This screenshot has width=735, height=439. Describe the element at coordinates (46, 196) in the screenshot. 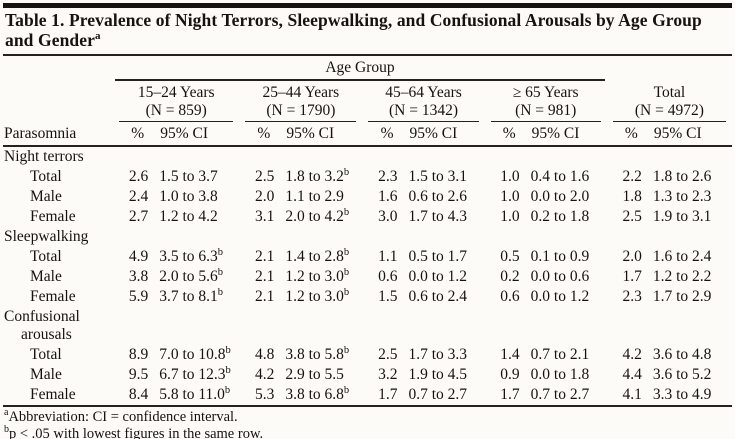

I see `row-label: Male` at that location.